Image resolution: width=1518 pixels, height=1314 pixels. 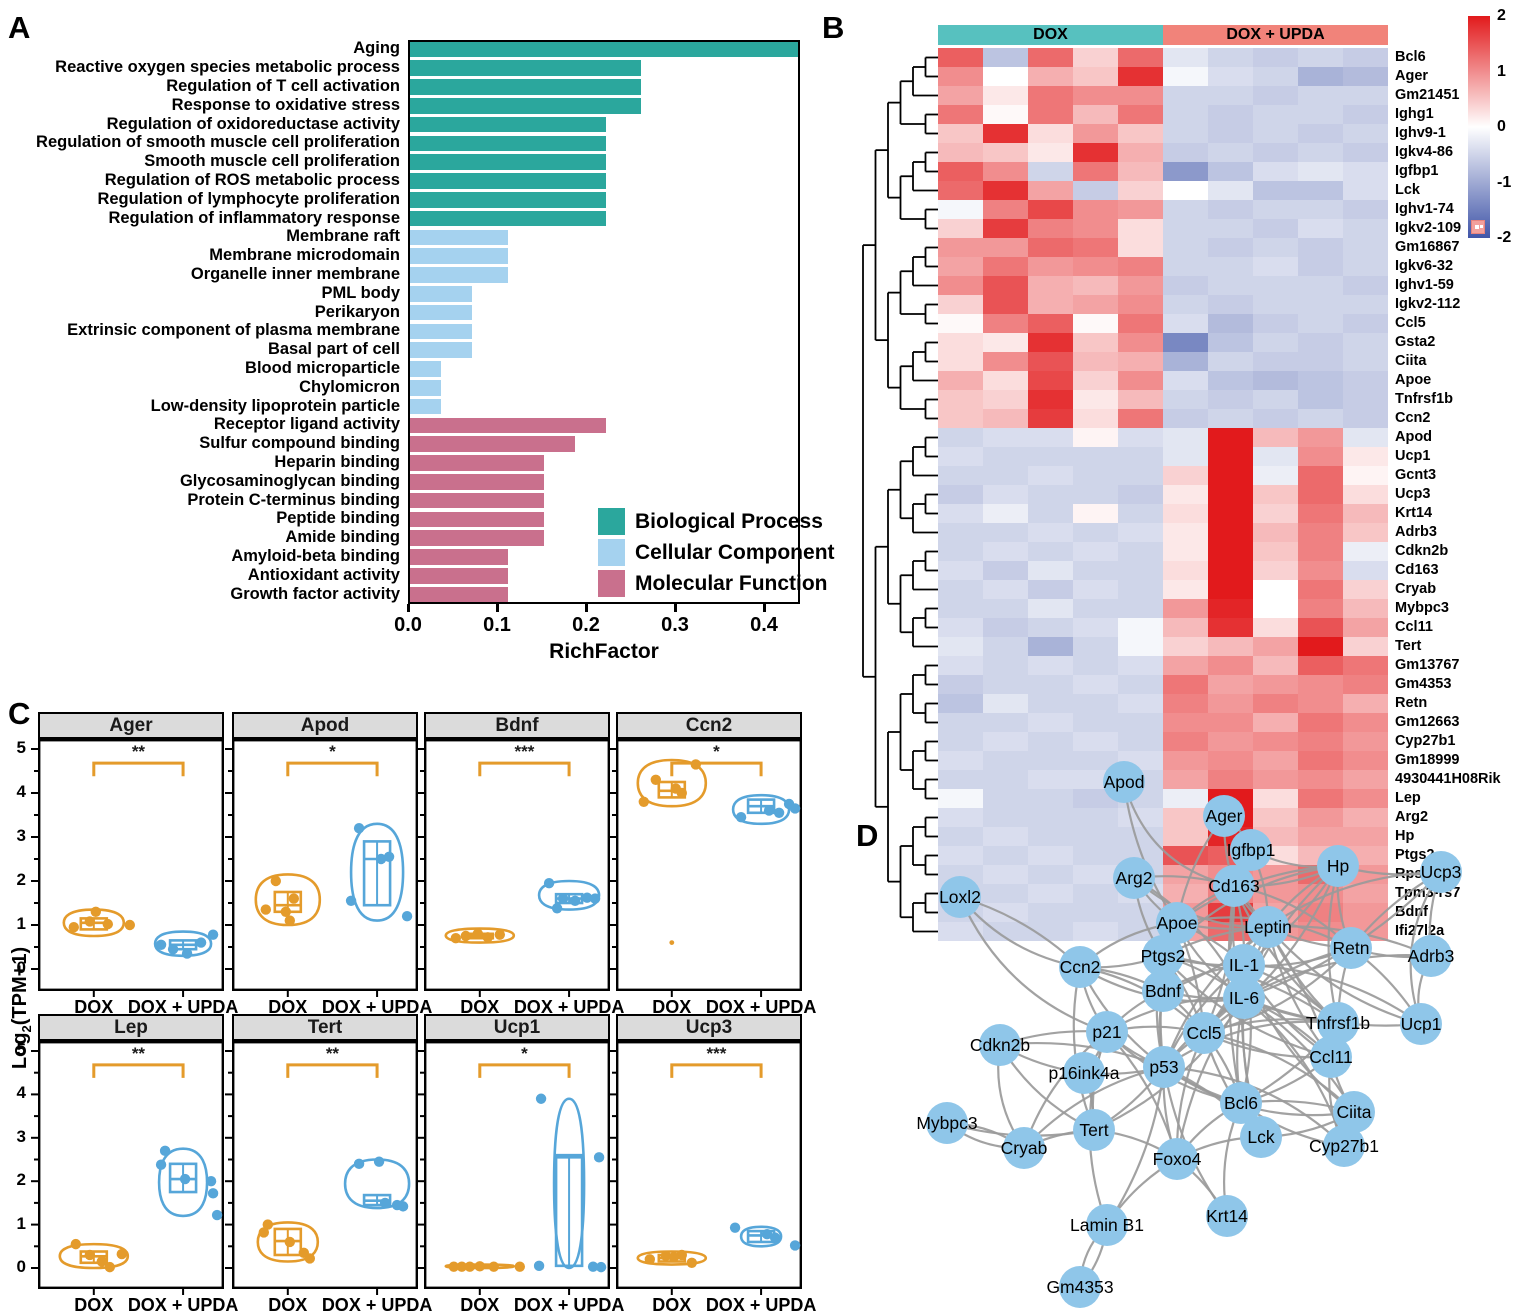 I want to click on x-category-label: DOX, so click(x=480, y=1304).